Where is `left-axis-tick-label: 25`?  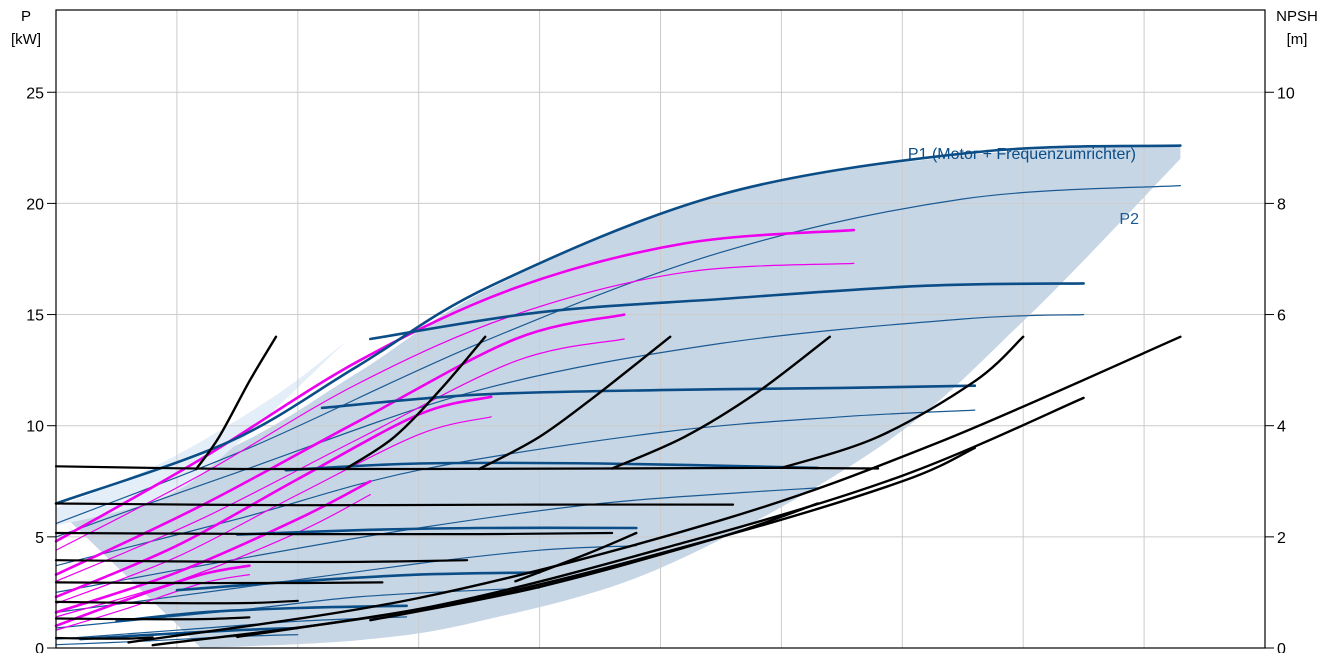 left-axis-tick-label: 25 is located at coordinates (35, 93).